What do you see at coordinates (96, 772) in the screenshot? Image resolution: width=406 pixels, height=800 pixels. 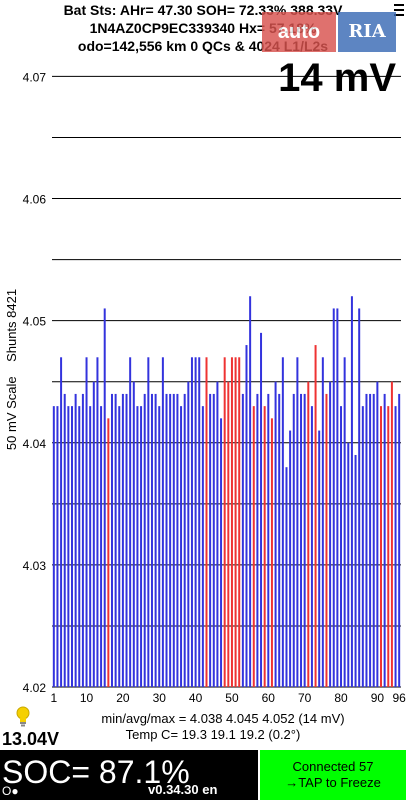 I see `soc-readout: SOC= 87.1%` at bounding box center [96, 772].